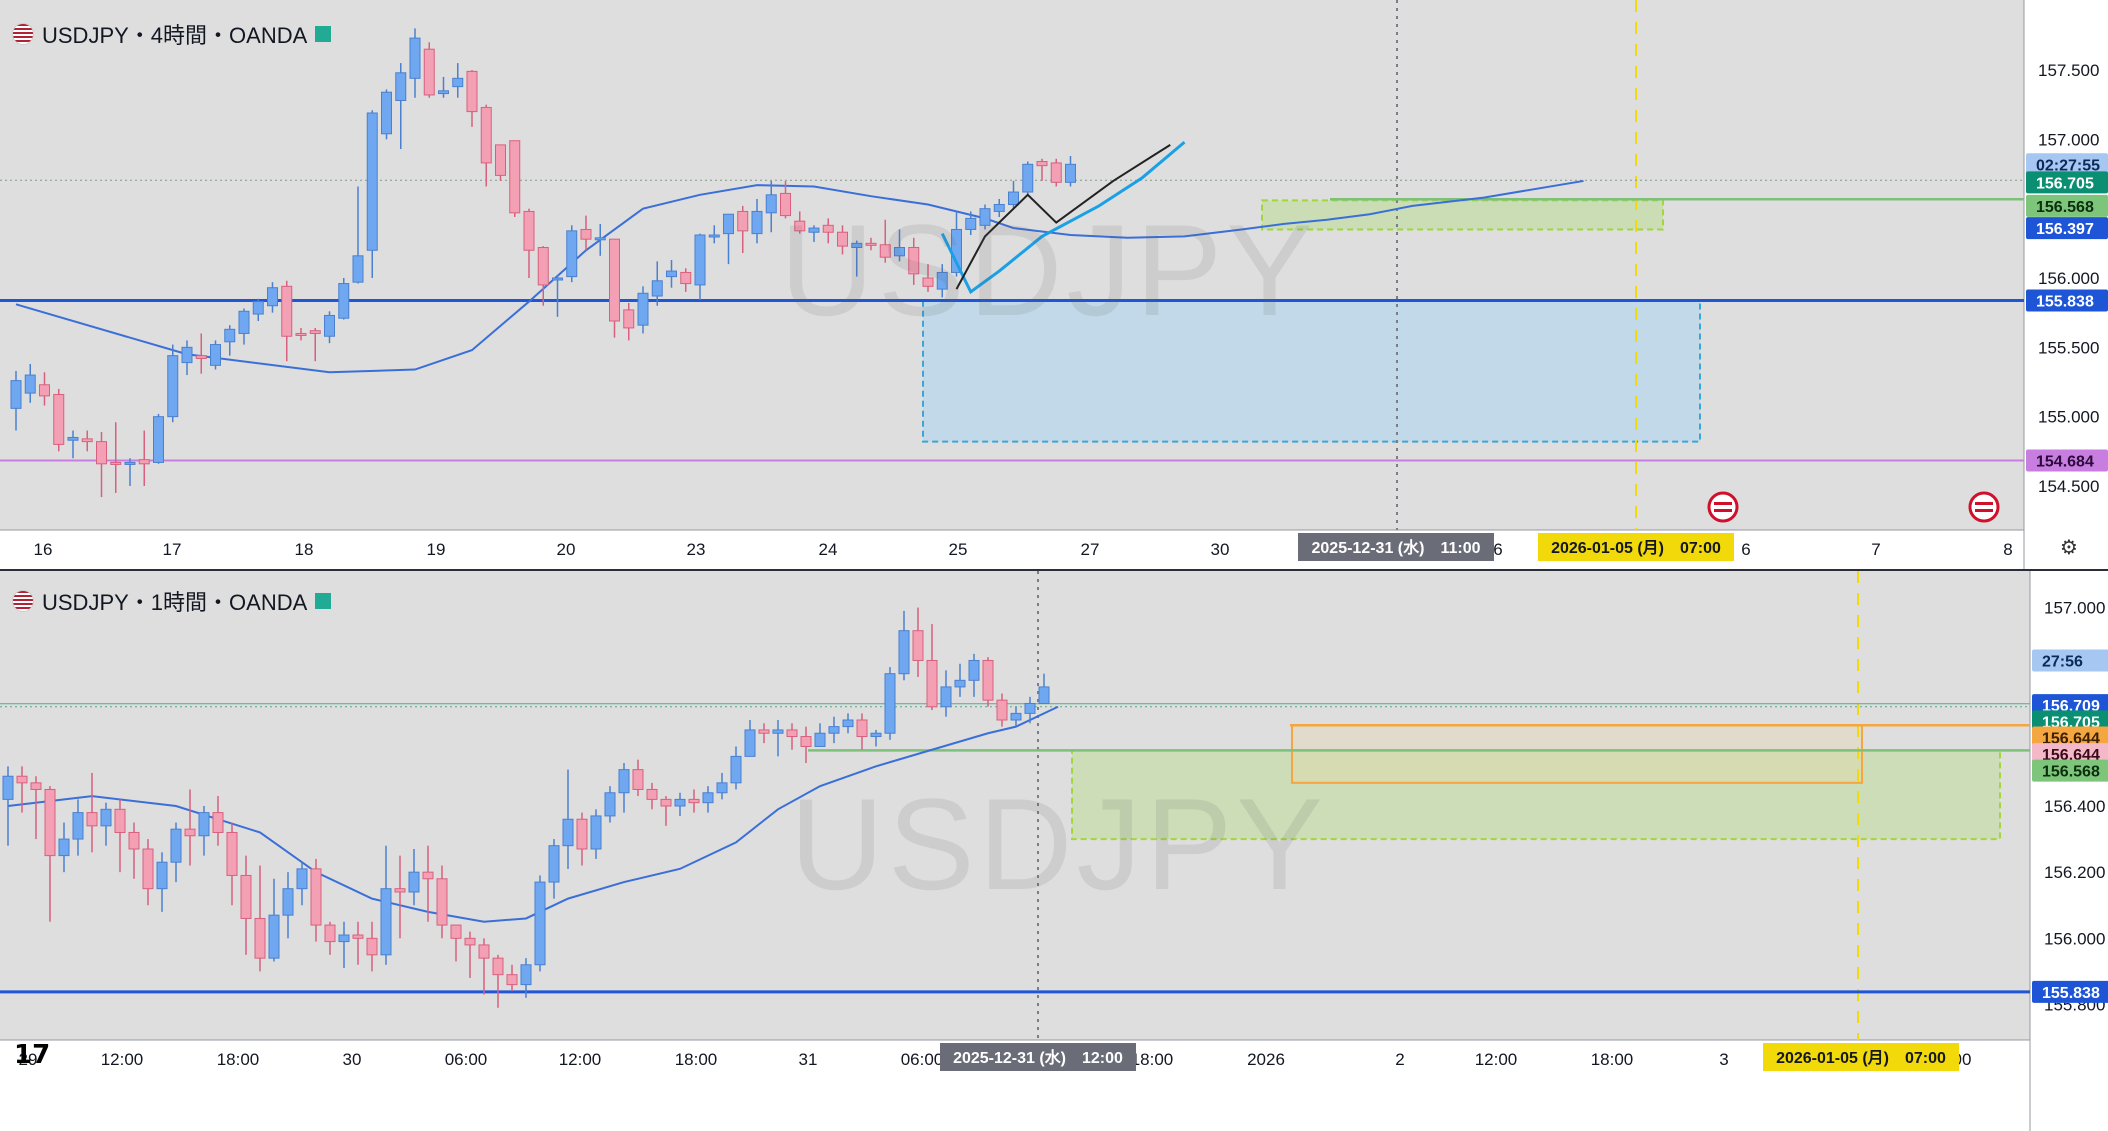 The height and width of the screenshot is (1131, 2108). I want to click on symbol-title-4h: USDJPY・4時間・OANDA, so click(172, 34).